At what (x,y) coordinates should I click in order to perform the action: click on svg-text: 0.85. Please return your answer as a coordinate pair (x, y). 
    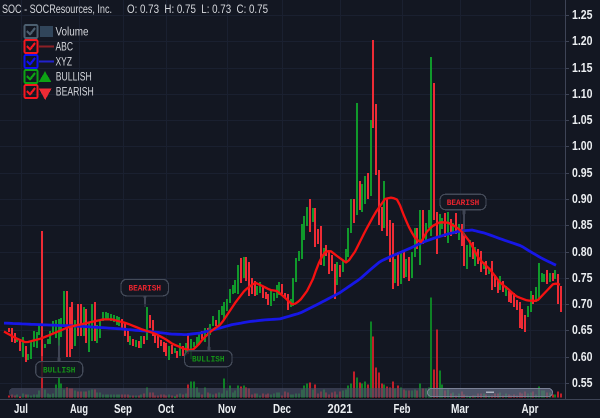
    Looking at the image, I should click on (582, 225).